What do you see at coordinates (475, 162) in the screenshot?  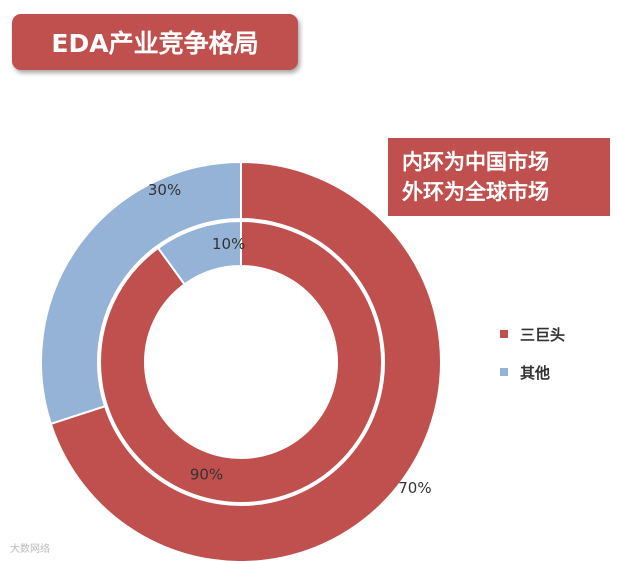 I see `ring-note-inner: 内环为中国市场` at bounding box center [475, 162].